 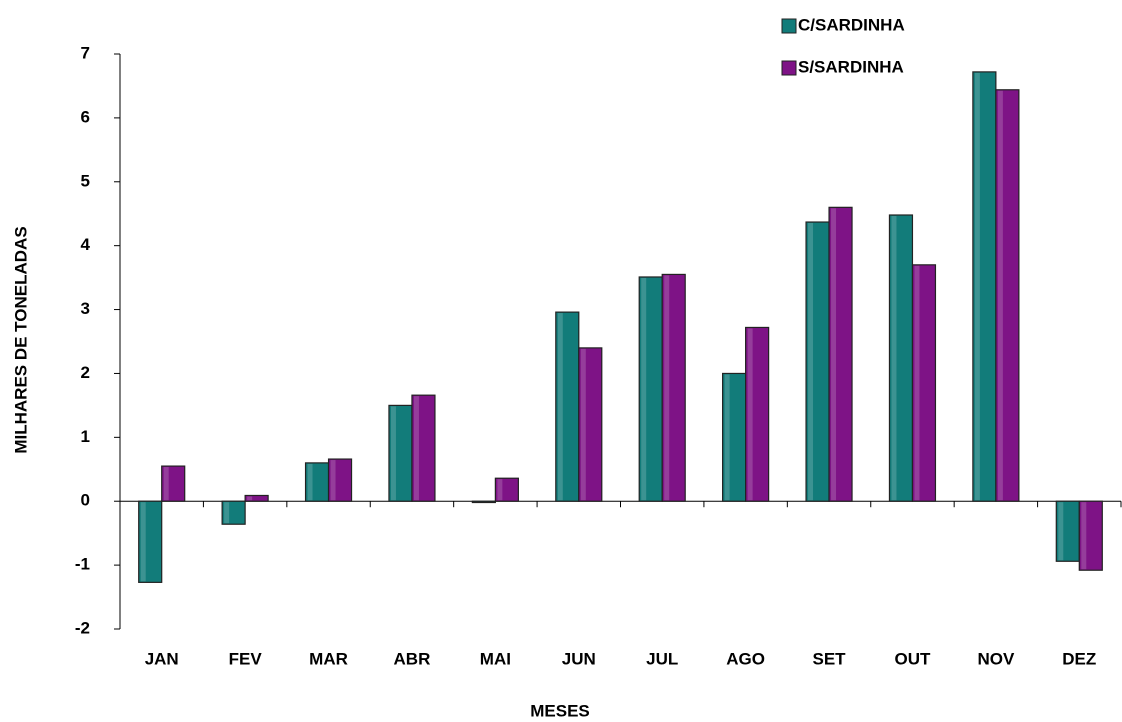 What do you see at coordinates (745, 658) in the screenshot?
I see `x-tick-label: AGO` at bounding box center [745, 658].